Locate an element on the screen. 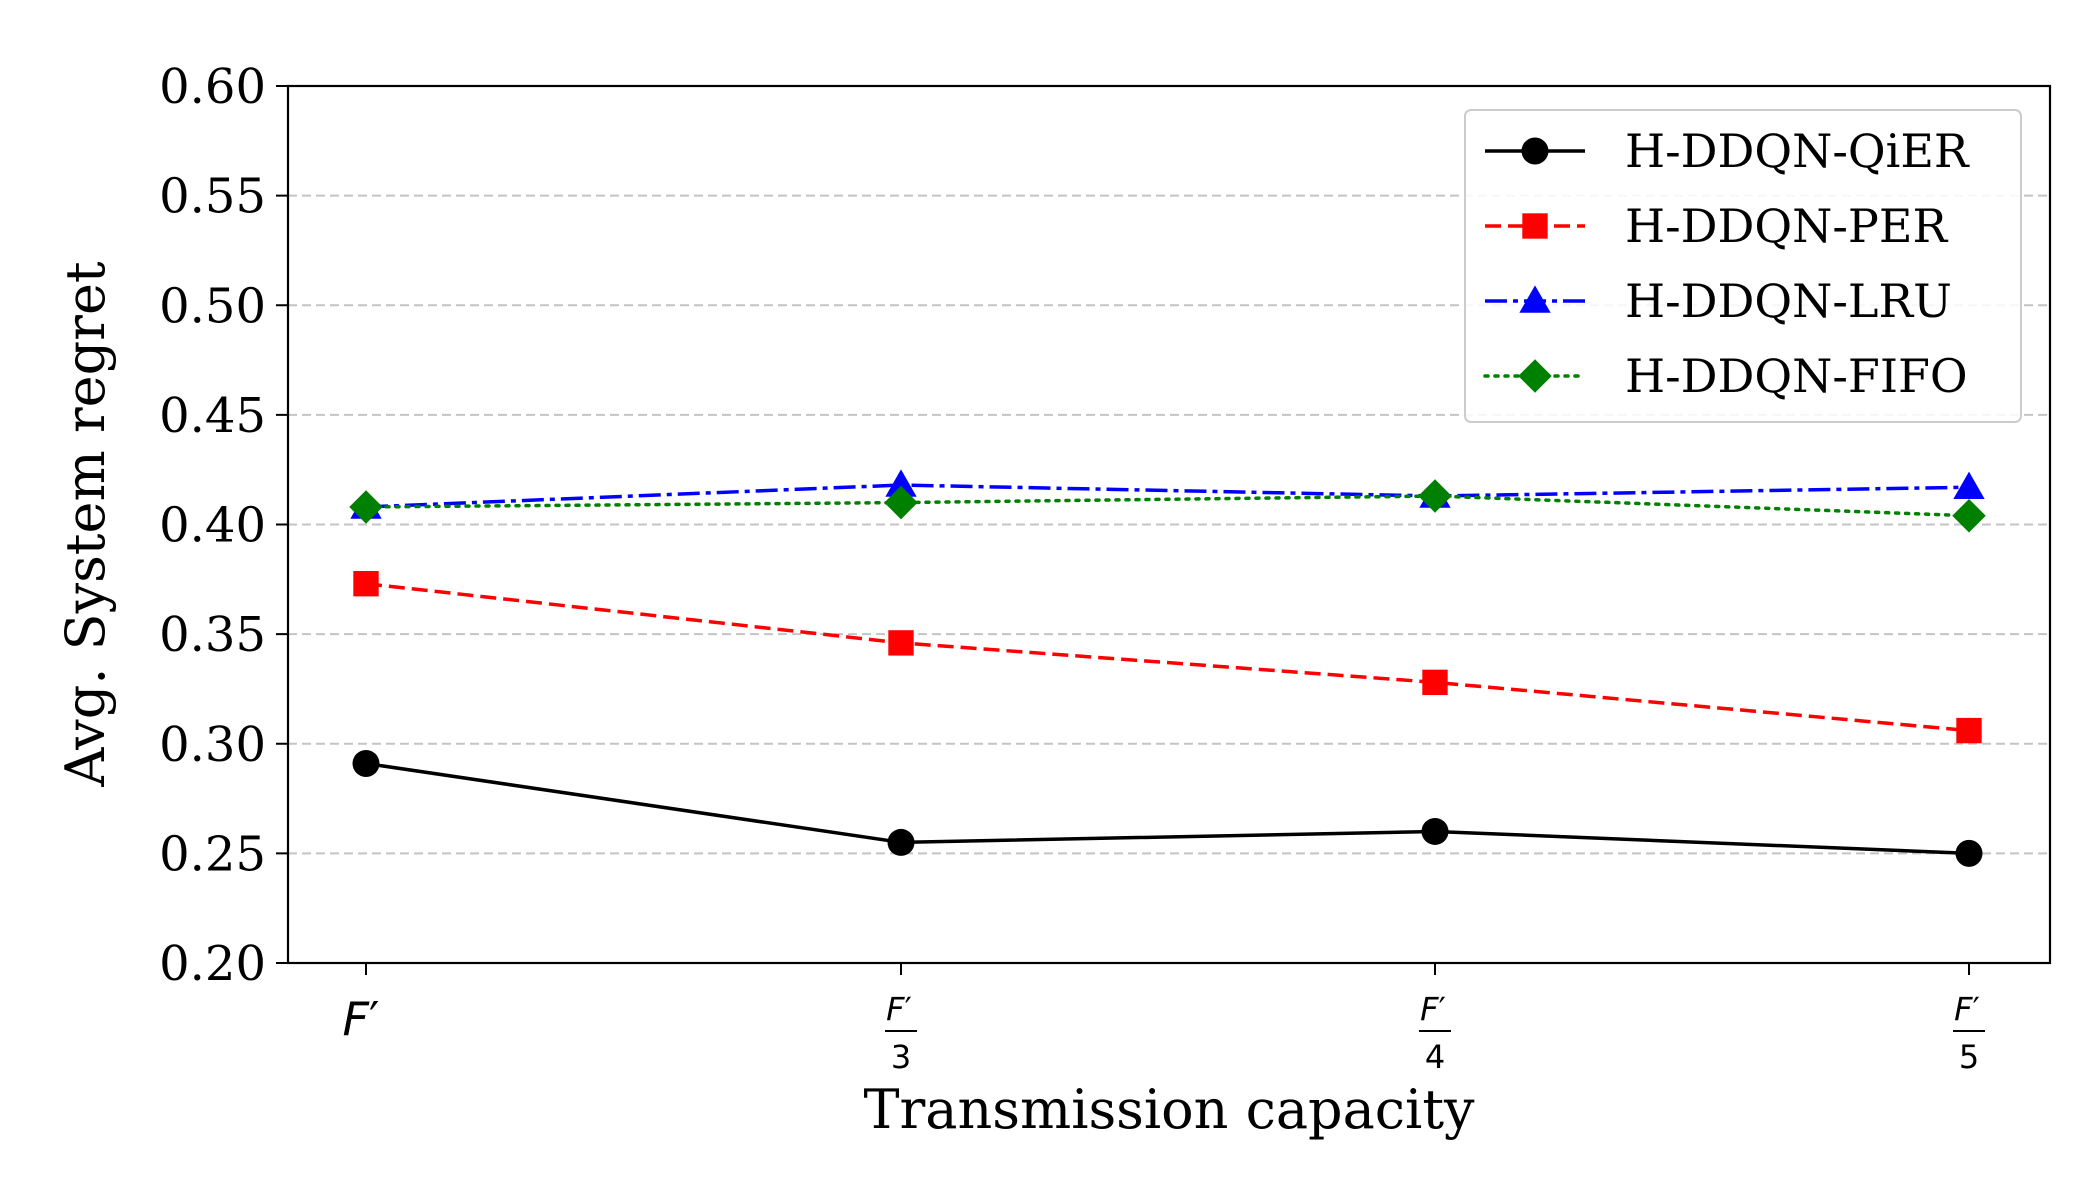  x-tick-label: F′ is located at coordinates (361, 1019).